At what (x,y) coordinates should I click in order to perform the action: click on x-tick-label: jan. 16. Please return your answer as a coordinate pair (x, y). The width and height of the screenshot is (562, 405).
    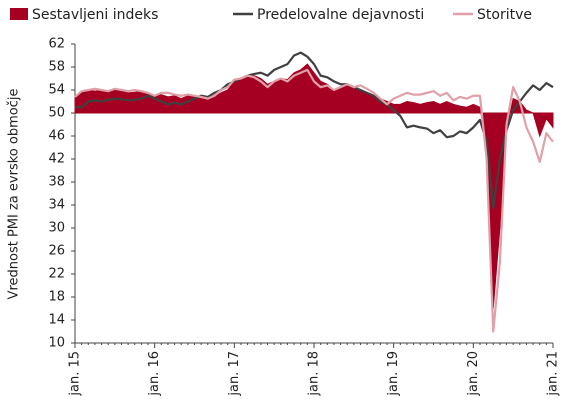
    Looking at the image, I should click on (154, 374).